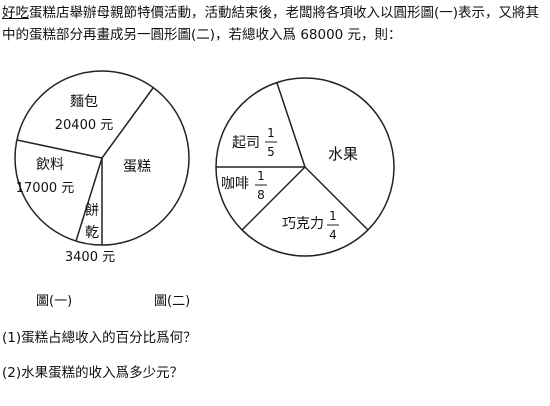  I want to click on fraction-denominator-cheese: 5, so click(271, 152).